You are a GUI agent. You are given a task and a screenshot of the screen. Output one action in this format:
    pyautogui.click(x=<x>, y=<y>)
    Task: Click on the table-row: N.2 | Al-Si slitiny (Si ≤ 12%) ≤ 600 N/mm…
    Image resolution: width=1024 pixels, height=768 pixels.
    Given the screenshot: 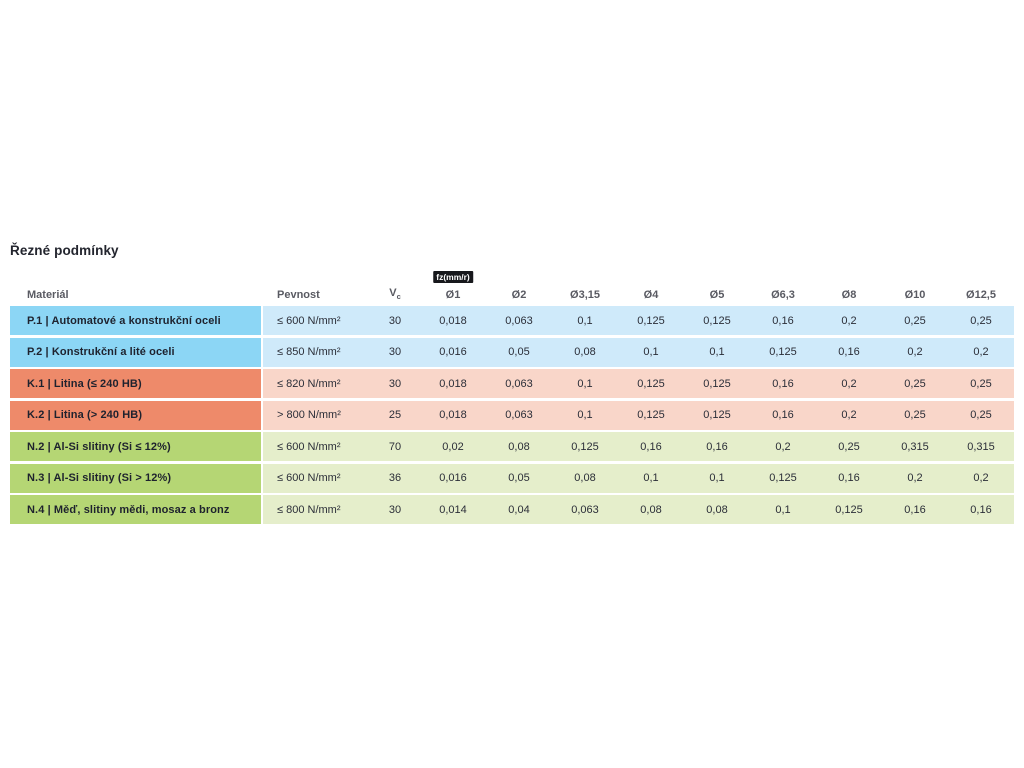 What is the action you would take?
    pyautogui.click(x=512, y=446)
    